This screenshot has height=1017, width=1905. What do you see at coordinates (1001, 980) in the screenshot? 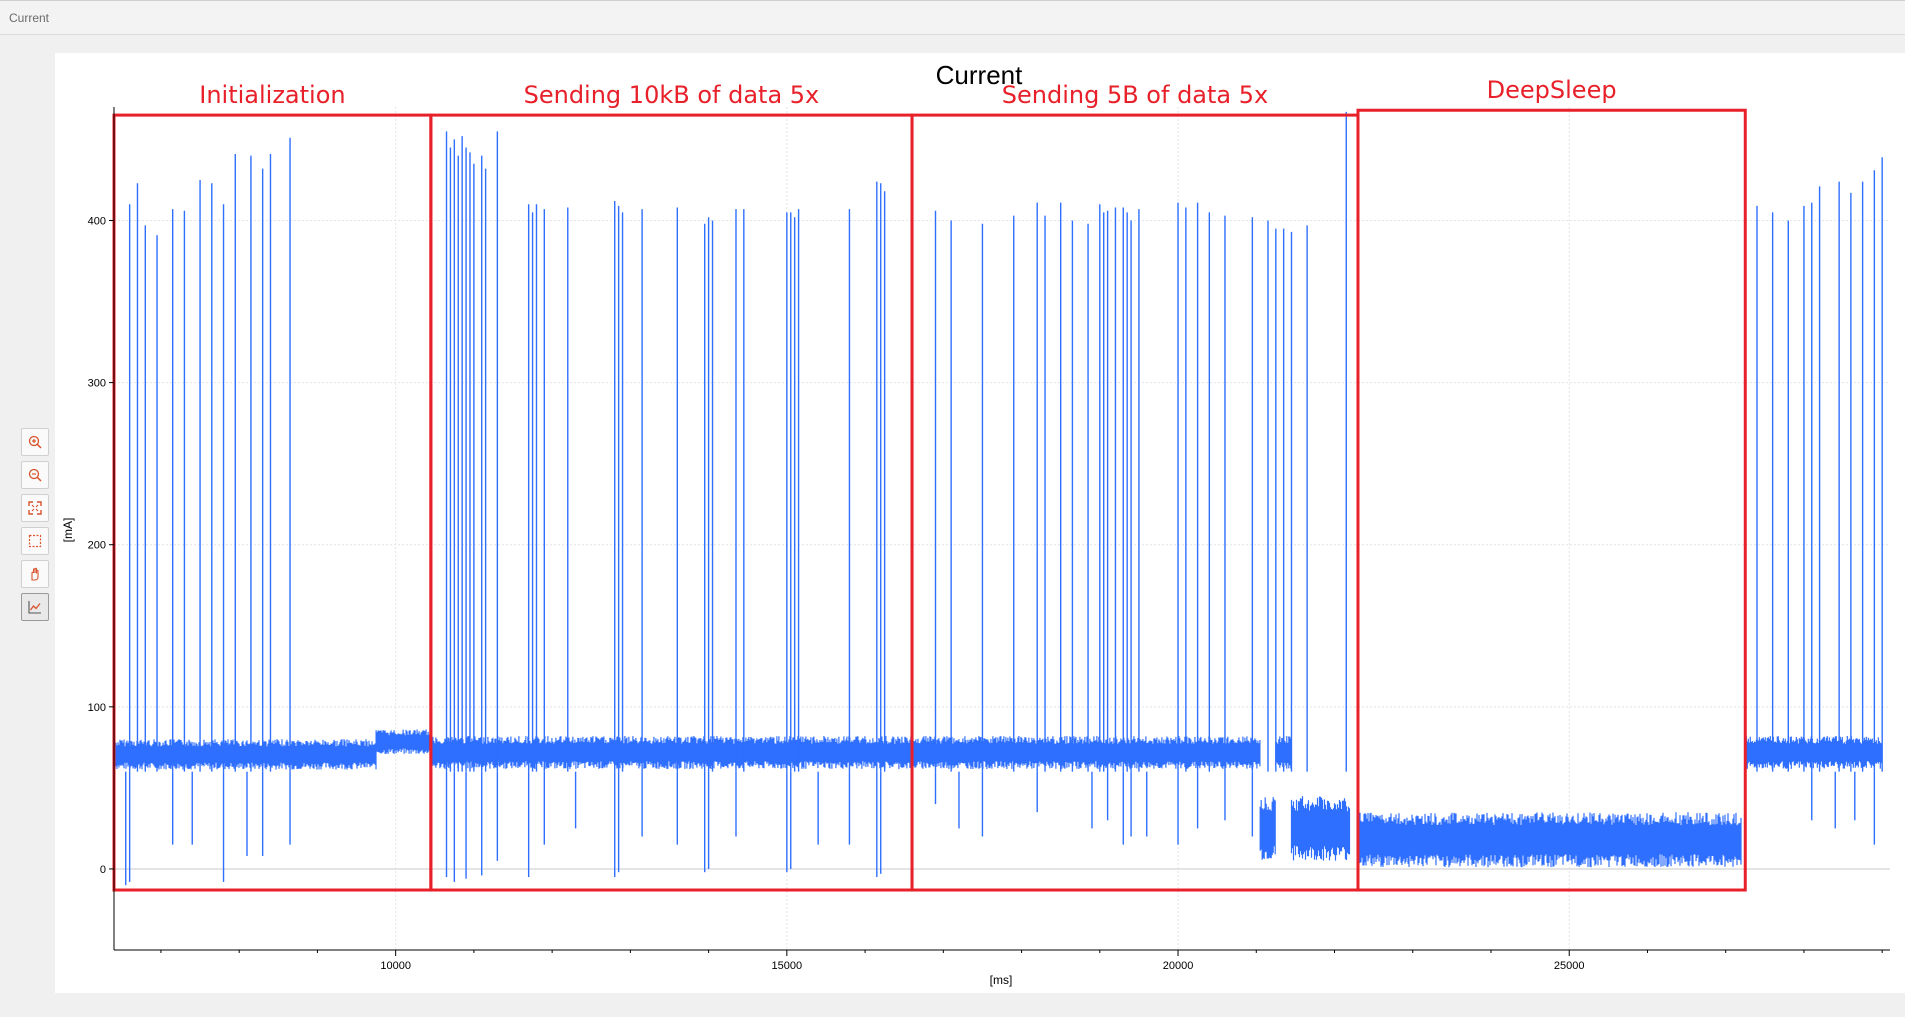
I see `x-axis-title: [ms]` at bounding box center [1001, 980].